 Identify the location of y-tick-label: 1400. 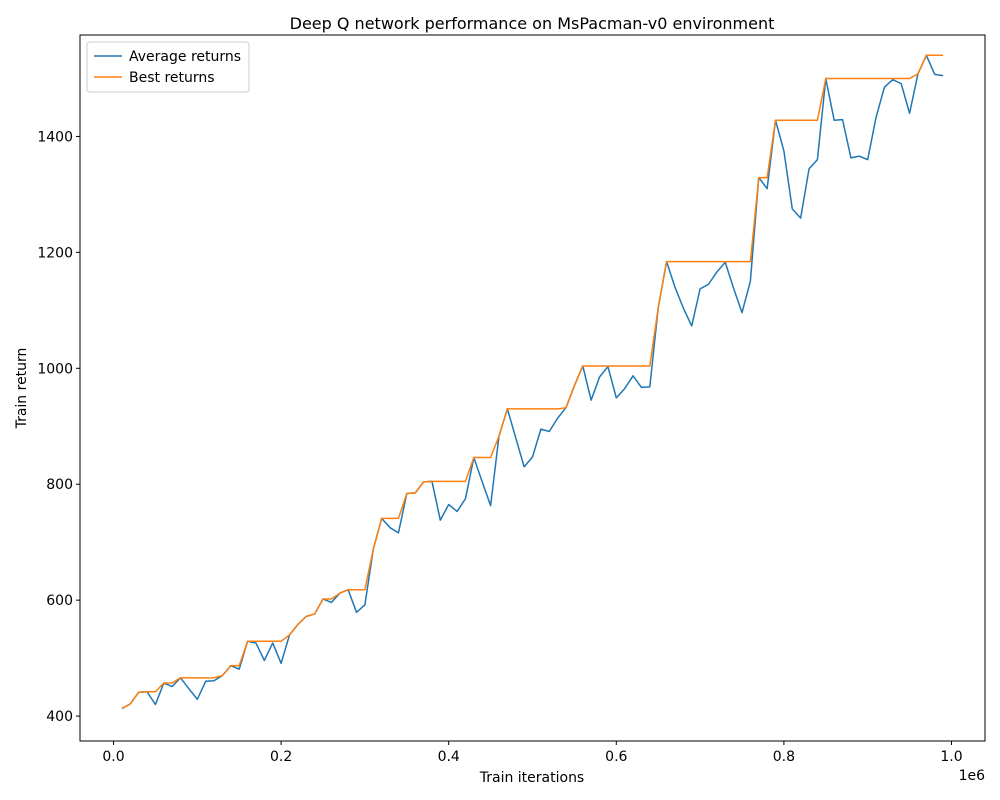
(55, 137).